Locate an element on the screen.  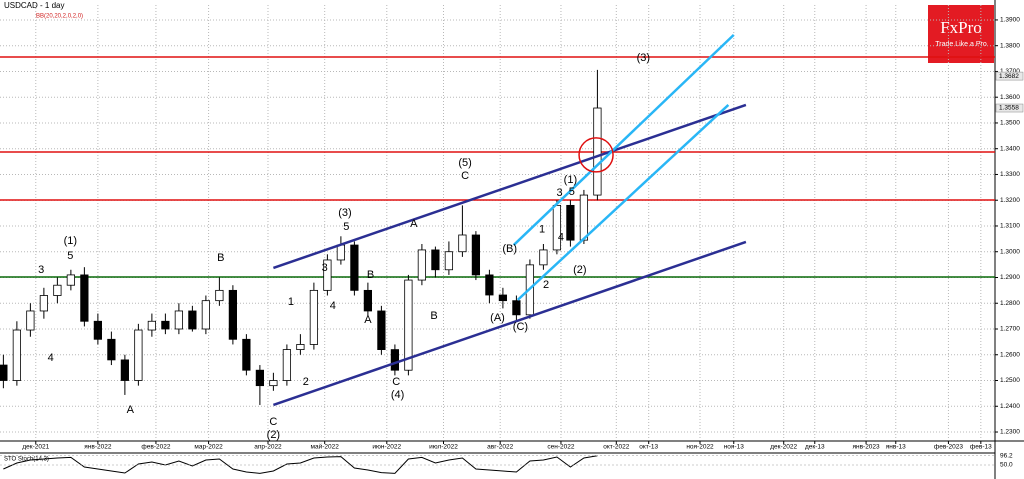
y-tick-label: 1.2600 is located at coordinates (1010, 354).